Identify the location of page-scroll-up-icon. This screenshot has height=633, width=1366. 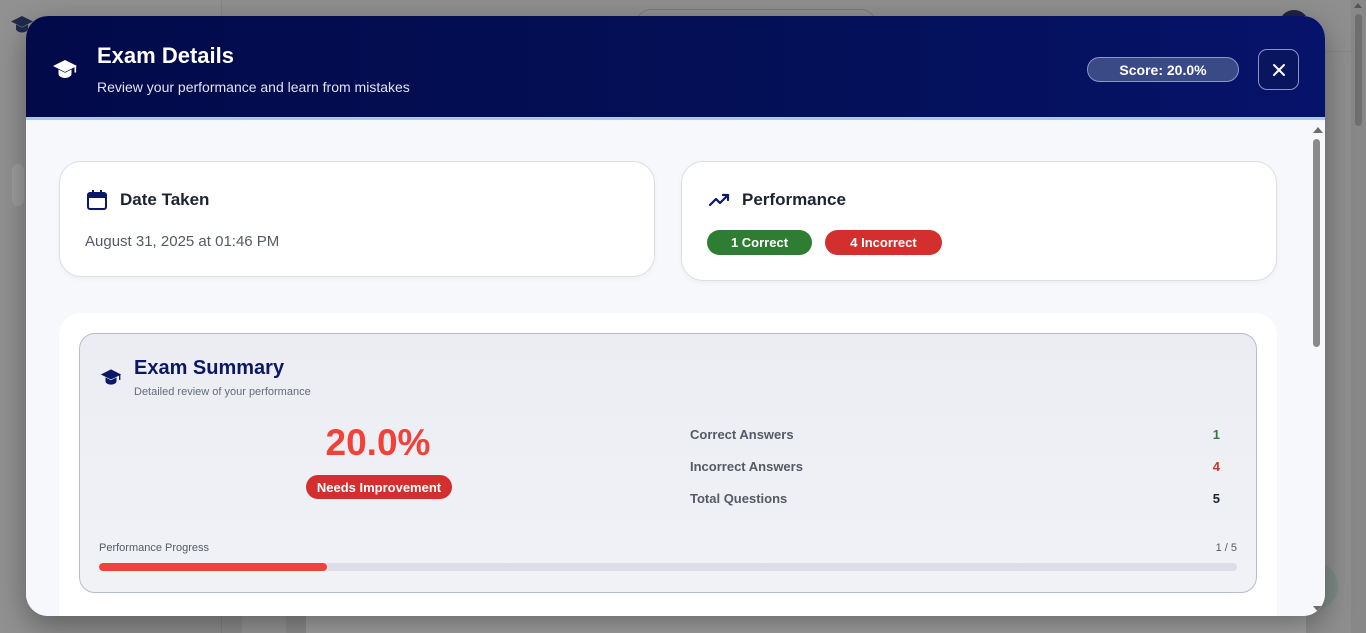
(1358, 5).